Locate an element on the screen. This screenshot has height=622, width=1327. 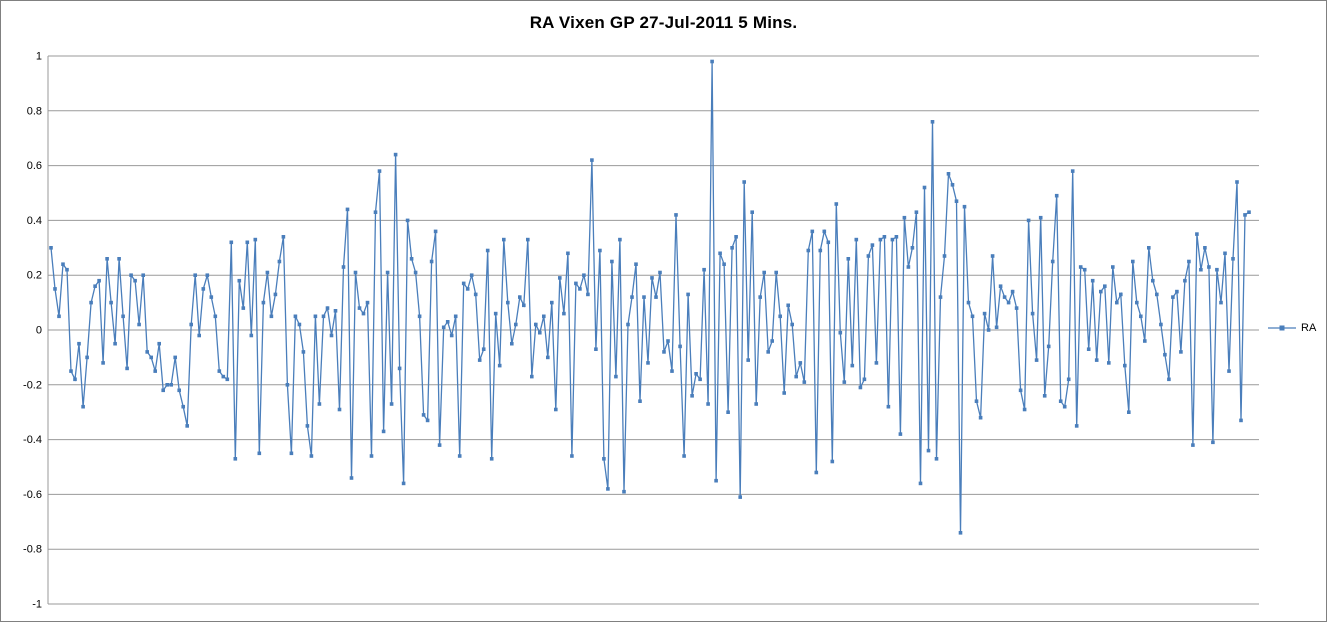
y-axis-tick-label: 1 is located at coordinates (39, 57).